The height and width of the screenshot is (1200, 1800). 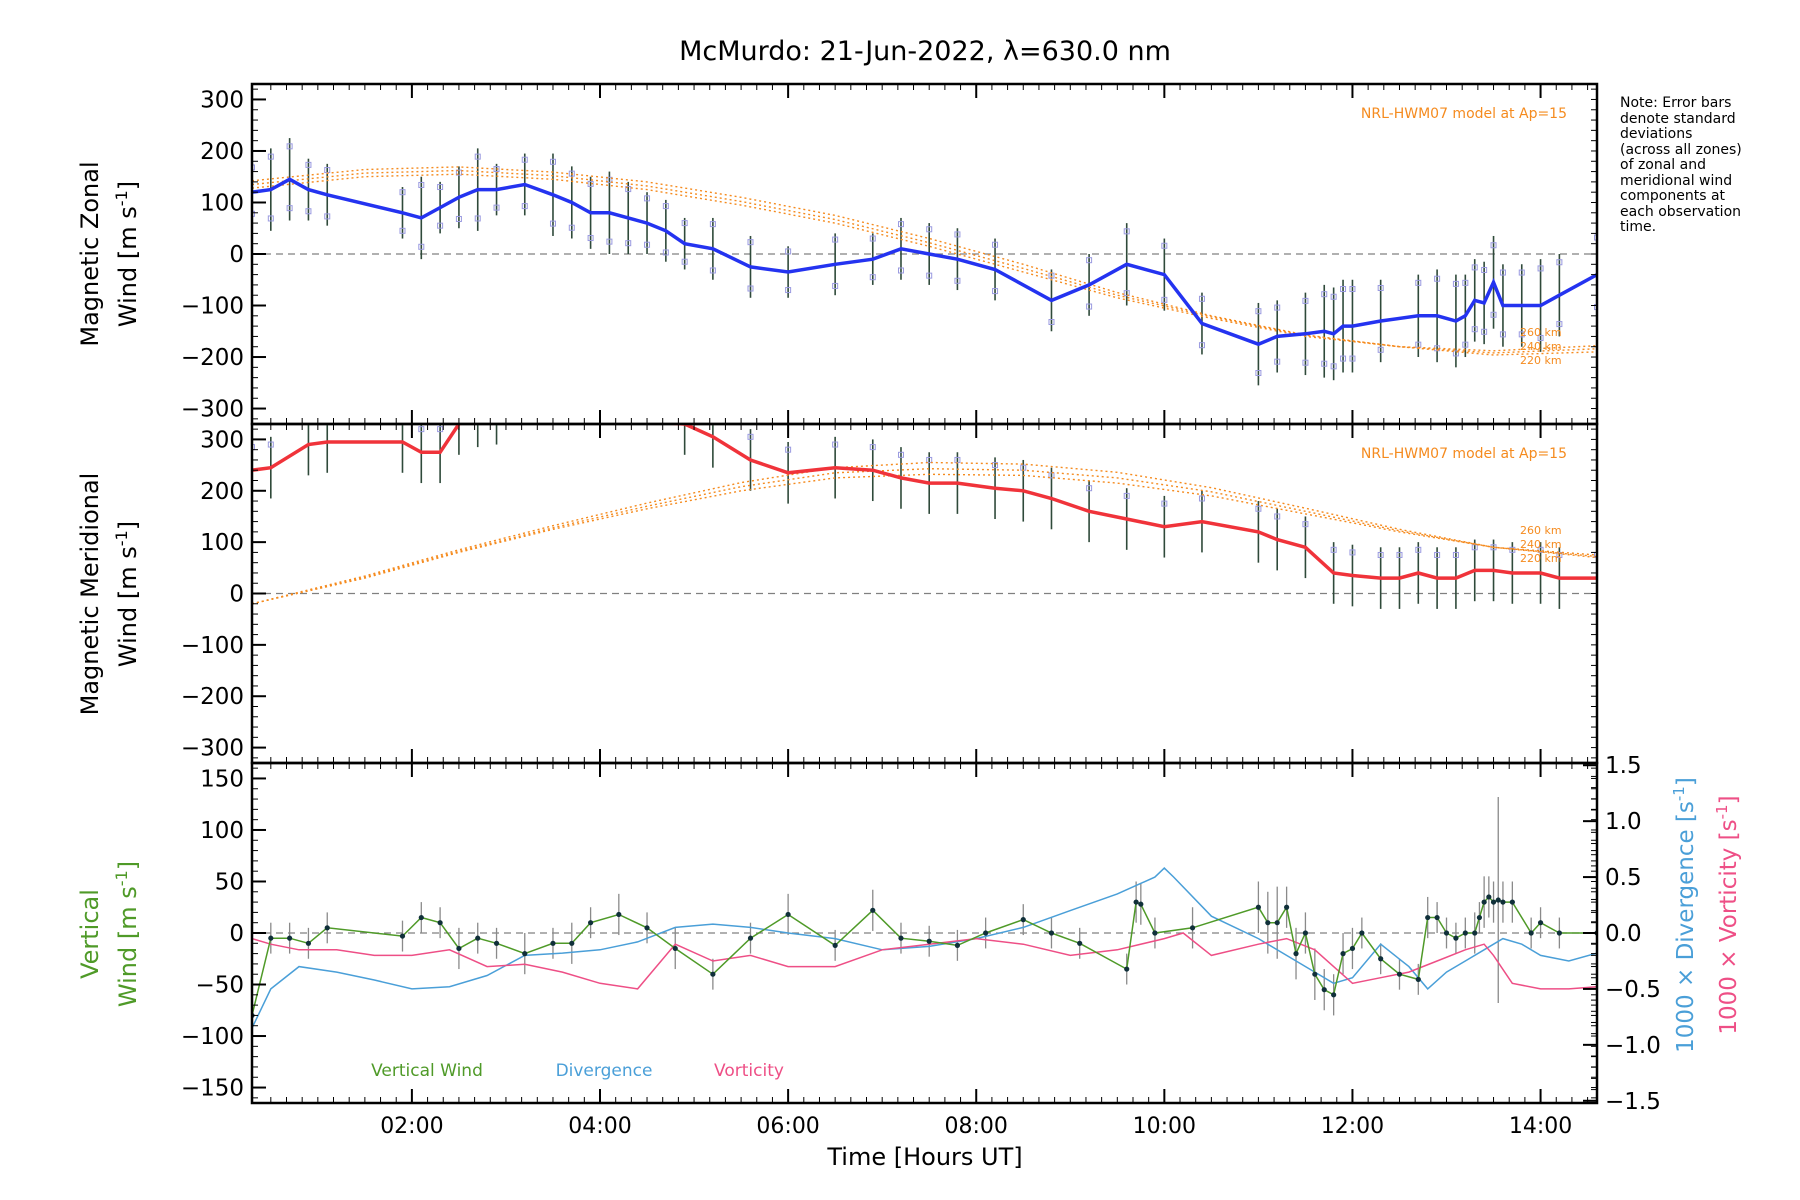 I want to click on y-tick-label: −150, so click(x=212, y=1089).